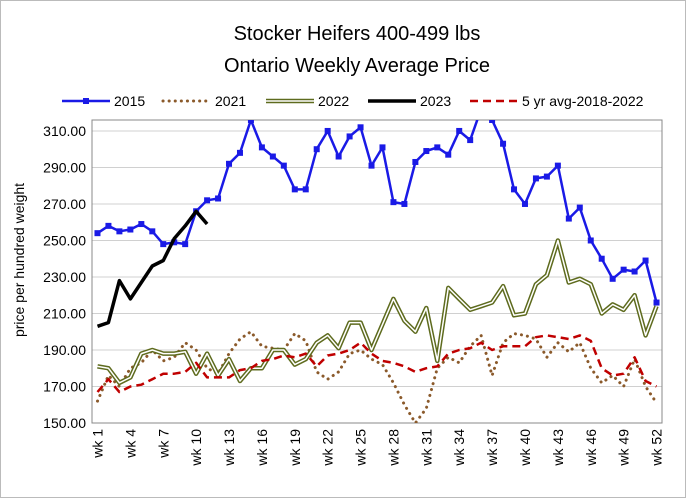  Describe the element at coordinates (591, 448) in the screenshot. I see `x-tick-label: wk 46` at that location.